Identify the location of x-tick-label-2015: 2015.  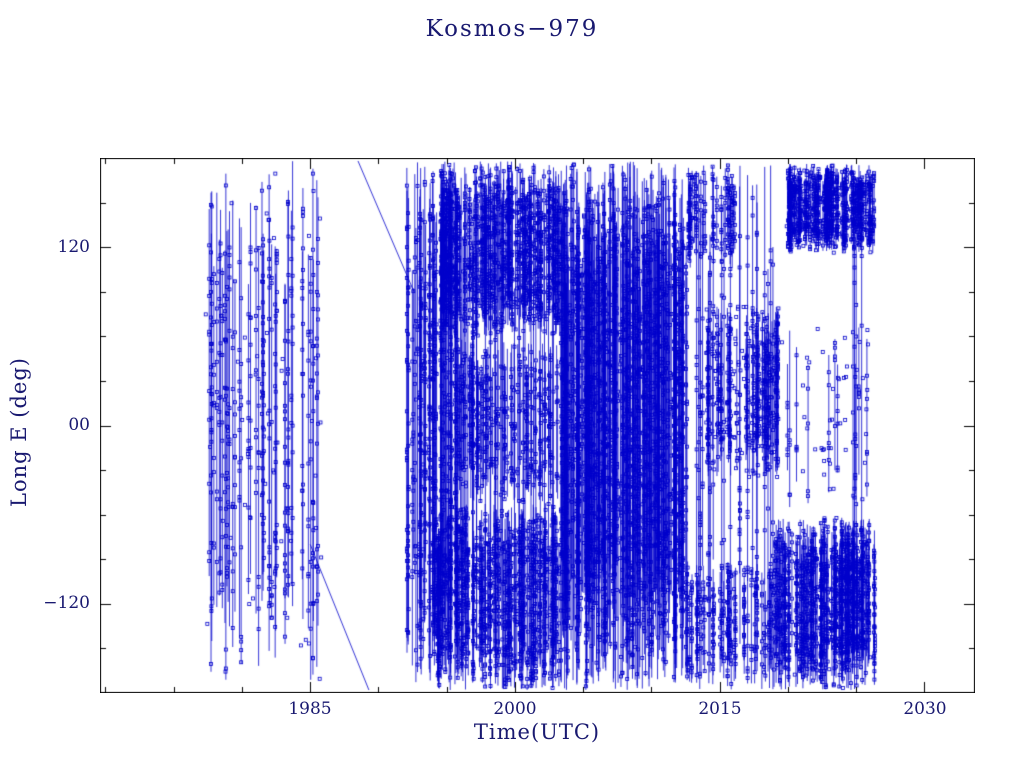
(720, 709).